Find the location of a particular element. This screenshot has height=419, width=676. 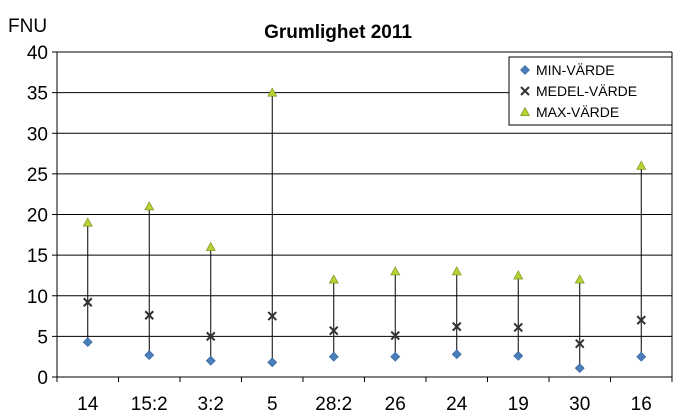

y-tick-label: 0 is located at coordinates (42, 378).